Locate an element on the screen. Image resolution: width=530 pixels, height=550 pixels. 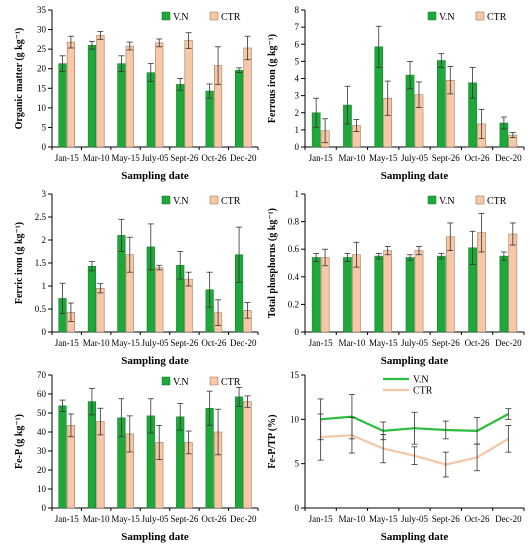
y-axis-title: Fe-P/TP (%) is located at coordinates (272, 441).